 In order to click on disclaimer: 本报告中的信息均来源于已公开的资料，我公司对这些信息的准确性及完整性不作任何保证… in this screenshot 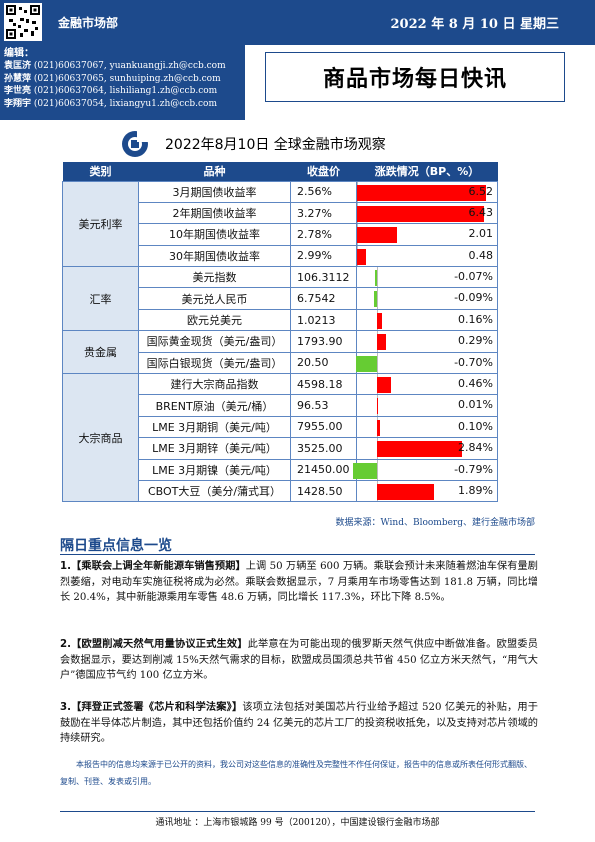, I will do `click(296, 773)`.